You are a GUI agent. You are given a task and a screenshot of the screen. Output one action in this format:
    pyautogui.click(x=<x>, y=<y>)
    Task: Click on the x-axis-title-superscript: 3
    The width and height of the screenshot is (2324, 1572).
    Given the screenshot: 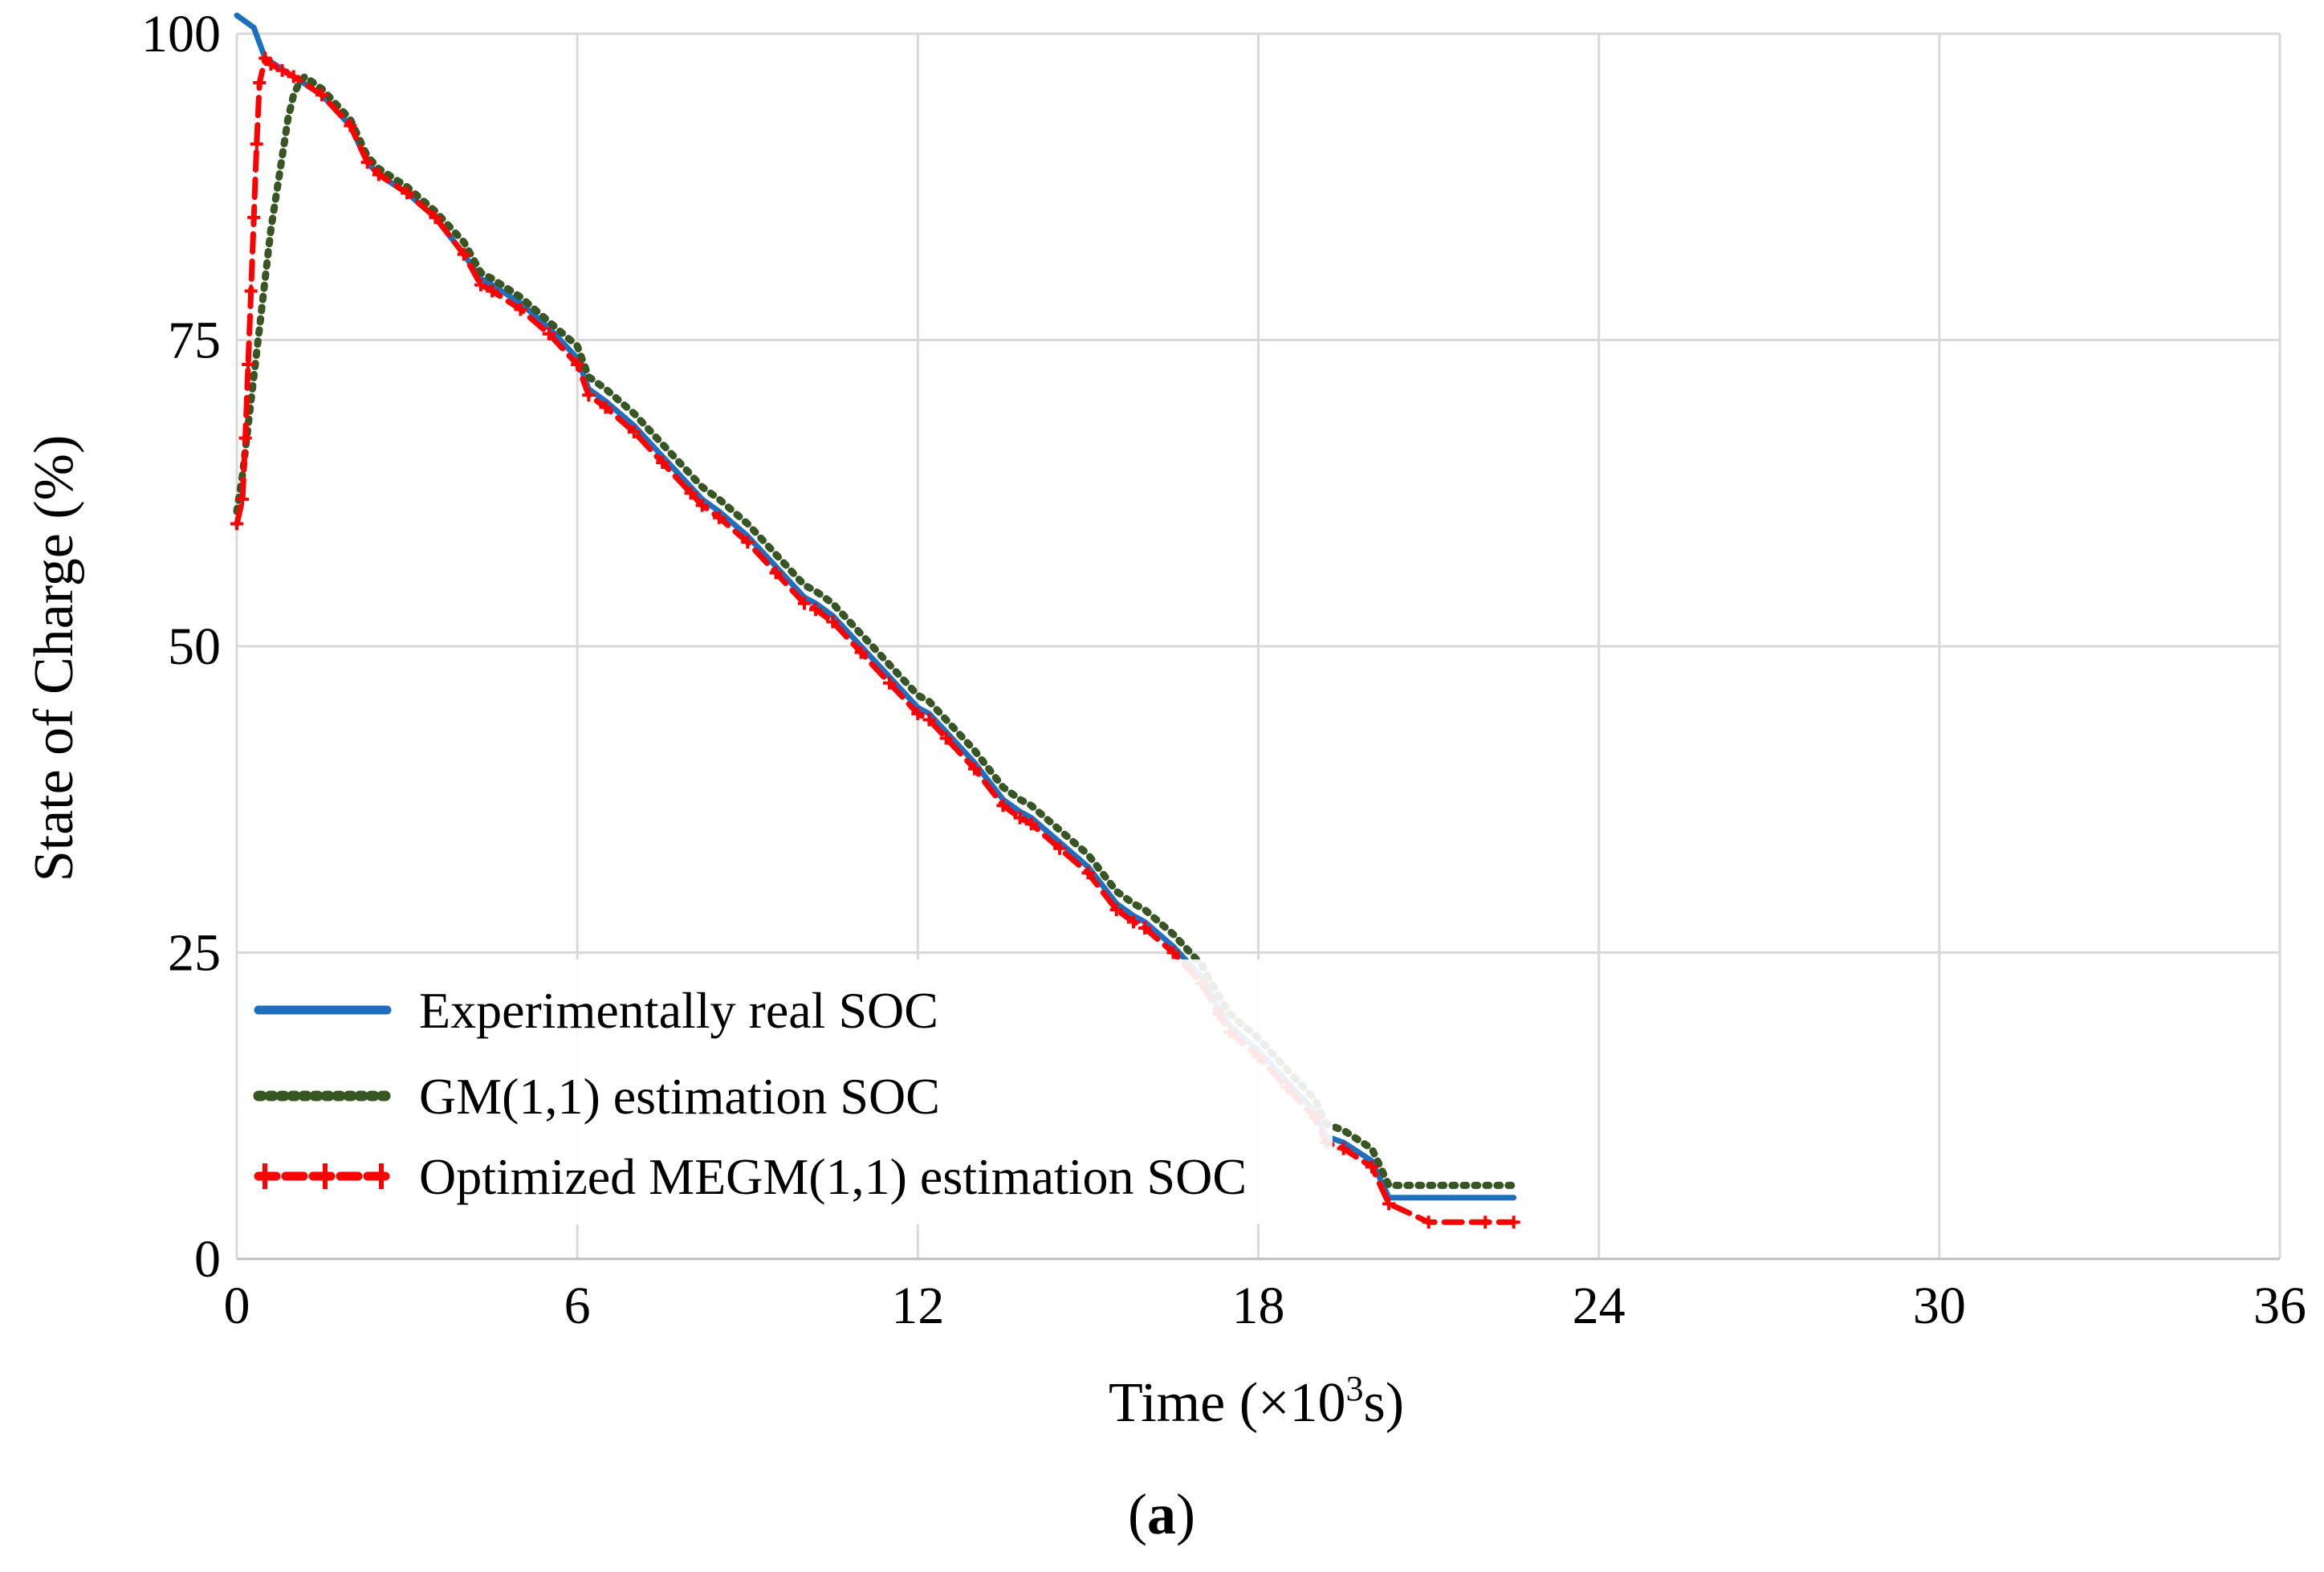 What is the action you would take?
    pyautogui.click(x=1355, y=1388)
    